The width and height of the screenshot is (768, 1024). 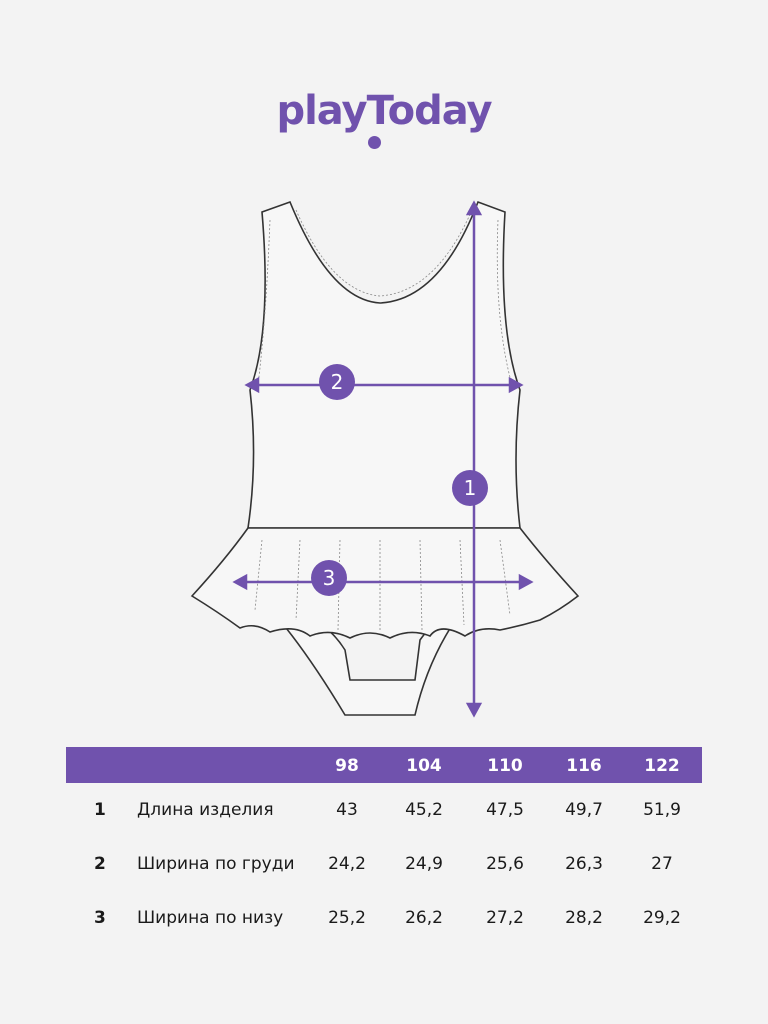 What do you see at coordinates (424, 810) in the screenshot?
I see `table-cell: 45,2` at bounding box center [424, 810].